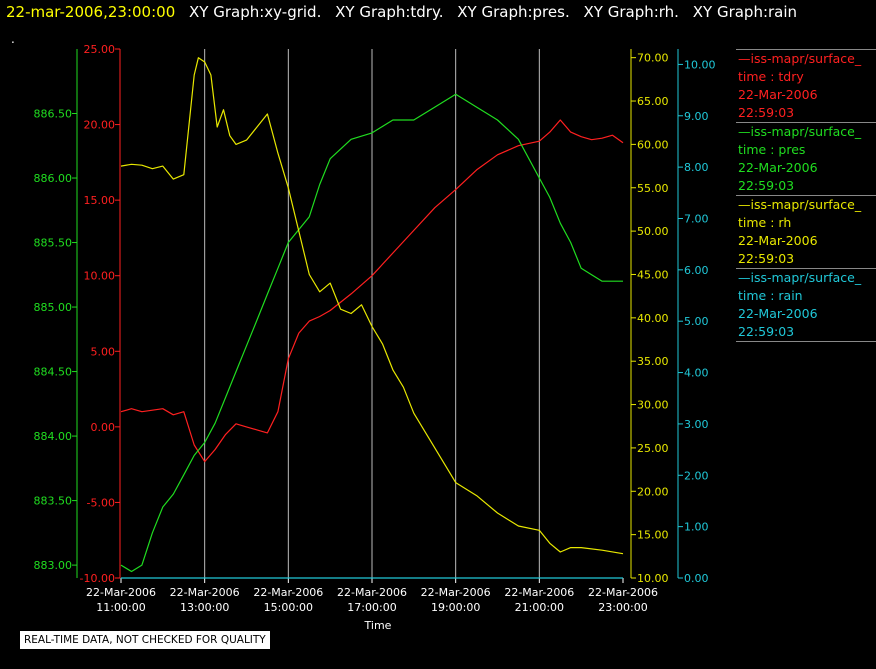 The height and width of the screenshot is (669, 876). I want to click on y-tick-label: 8.00, so click(696, 167).